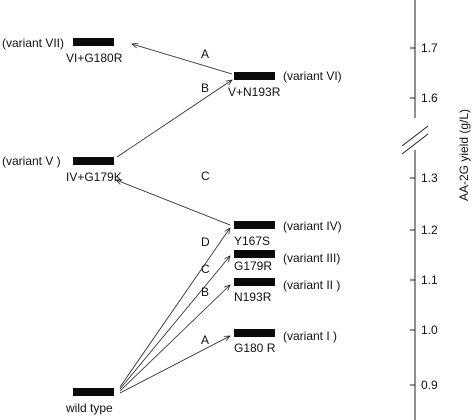 The height and width of the screenshot is (420, 474). Describe the element at coordinates (429, 280) in the screenshot. I see `tick-label: 1.1` at that location.